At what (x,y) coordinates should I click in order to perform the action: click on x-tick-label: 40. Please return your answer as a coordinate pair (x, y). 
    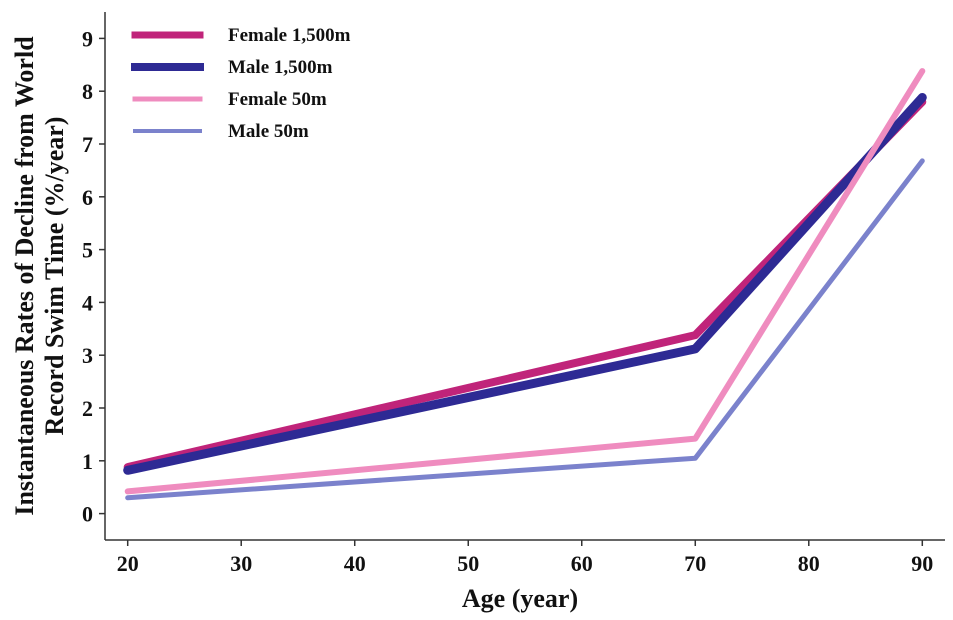
    Looking at the image, I should click on (355, 563).